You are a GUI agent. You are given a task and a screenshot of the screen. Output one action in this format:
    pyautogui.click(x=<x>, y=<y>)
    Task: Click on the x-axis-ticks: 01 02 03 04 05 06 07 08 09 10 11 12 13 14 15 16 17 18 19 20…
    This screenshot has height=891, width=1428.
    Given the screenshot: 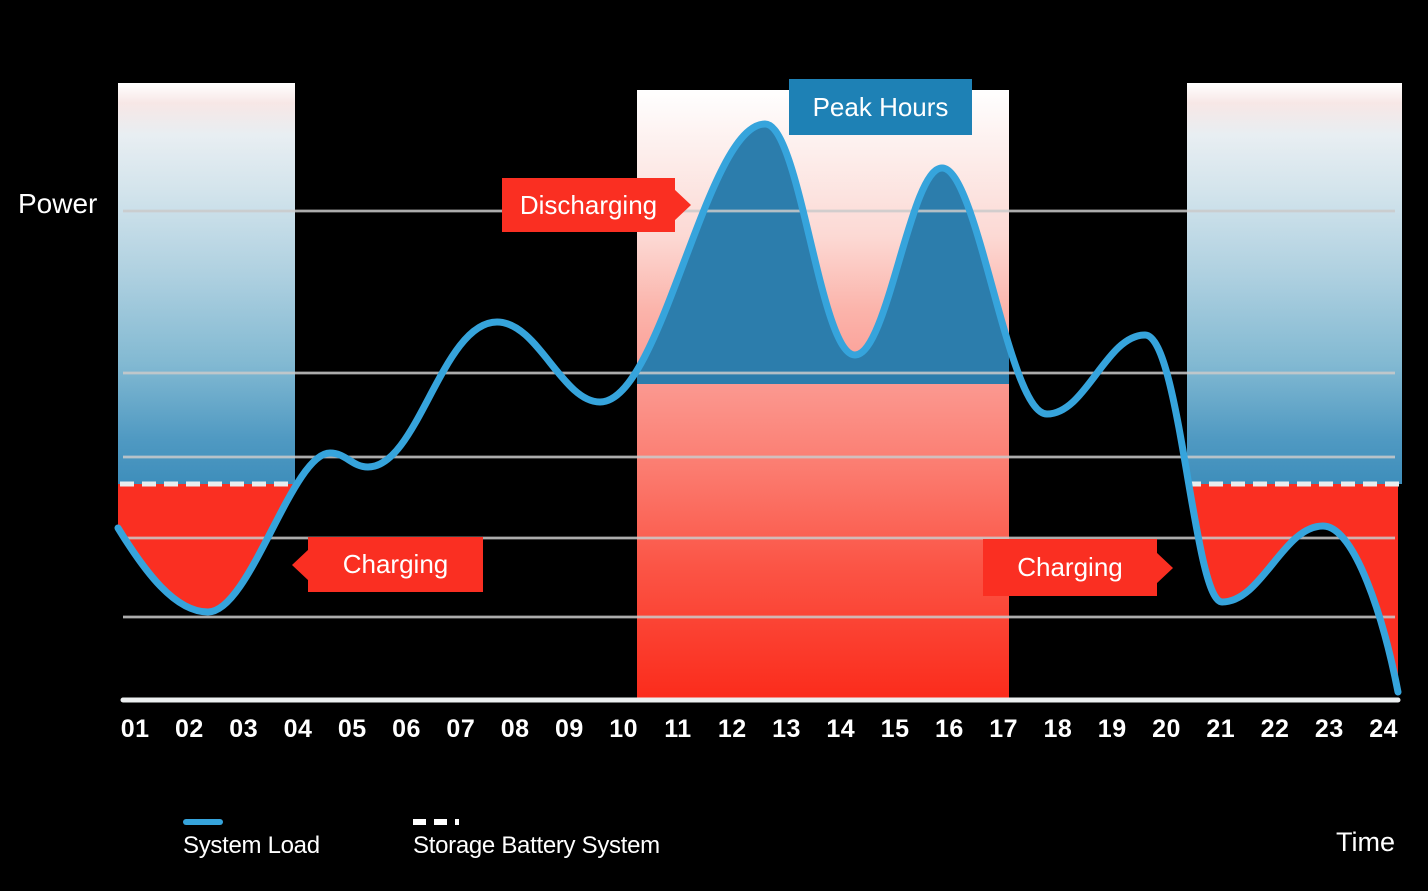 What is the action you would take?
    pyautogui.click(x=759, y=729)
    